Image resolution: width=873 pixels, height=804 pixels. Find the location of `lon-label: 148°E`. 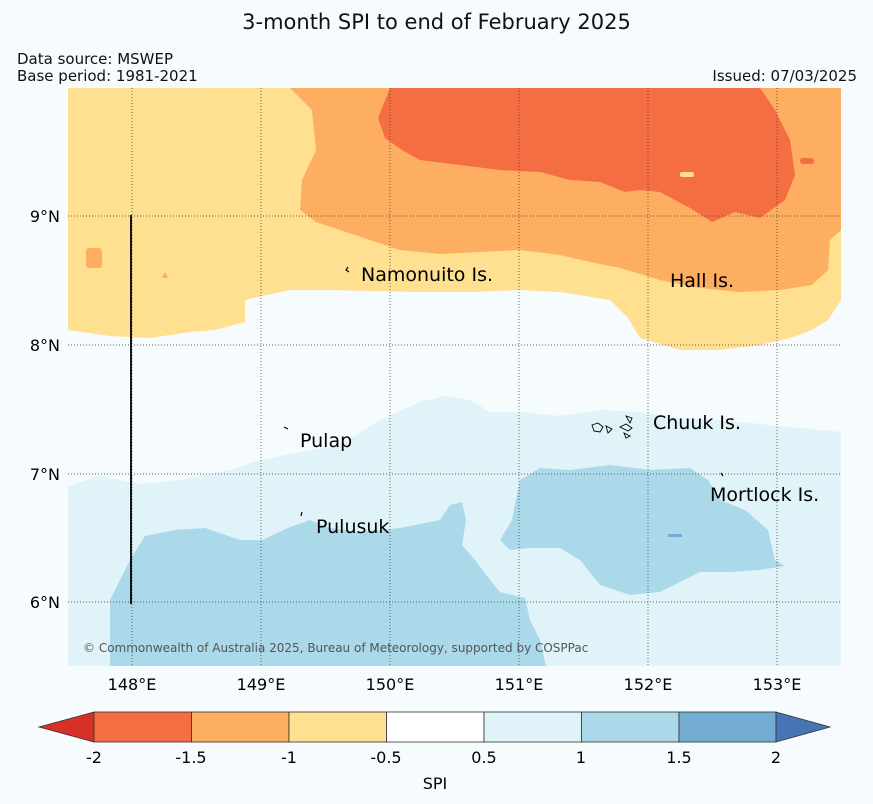

lon-label: 148°E is located at coordinates (132, 684).